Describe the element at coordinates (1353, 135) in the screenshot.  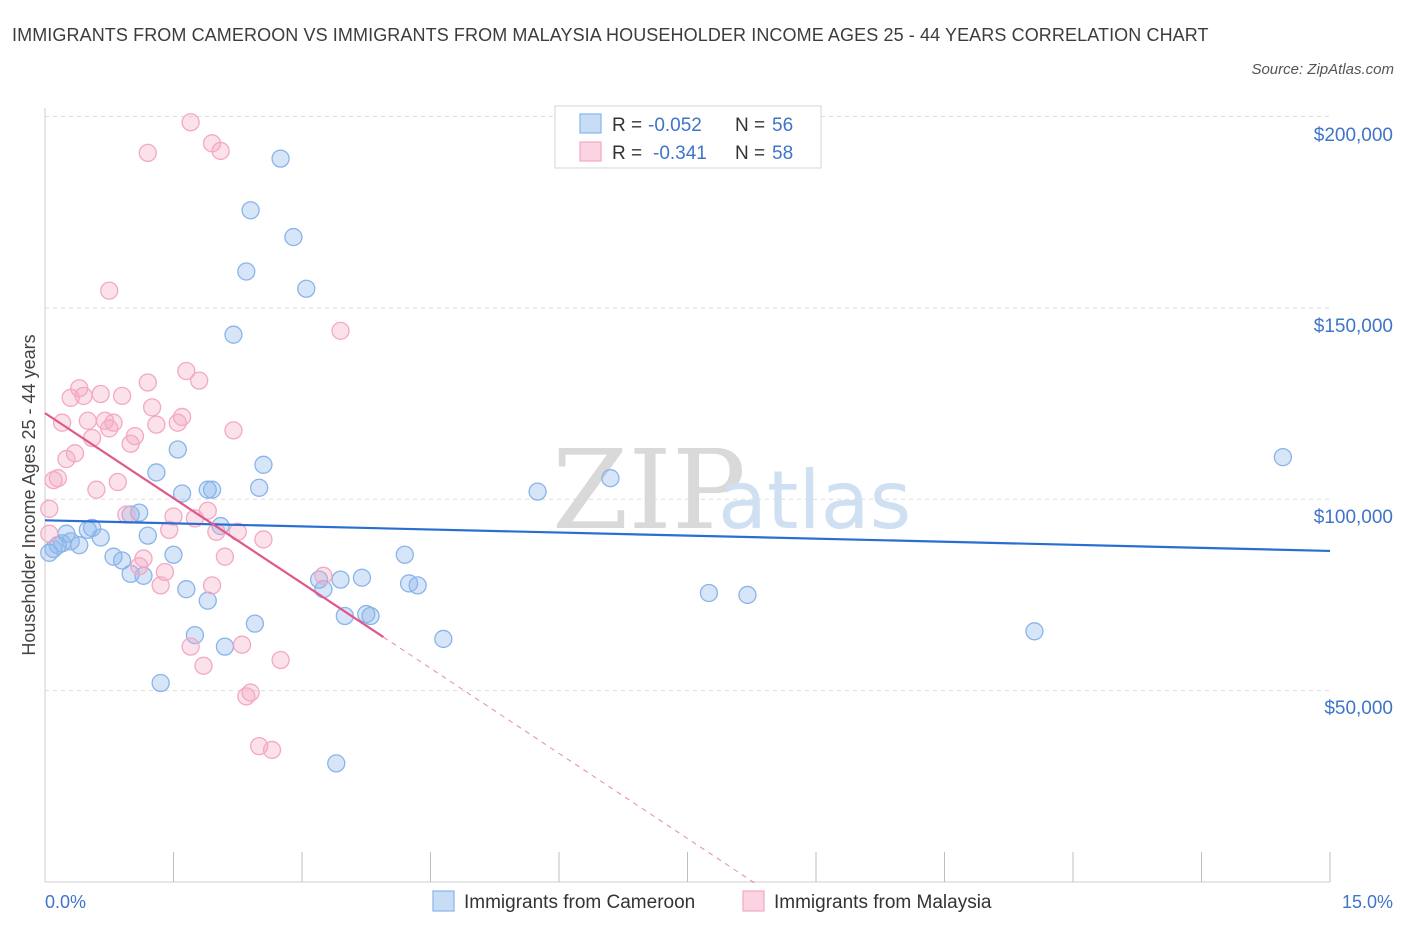
I see `y-tick-label: $200,000` at that location.